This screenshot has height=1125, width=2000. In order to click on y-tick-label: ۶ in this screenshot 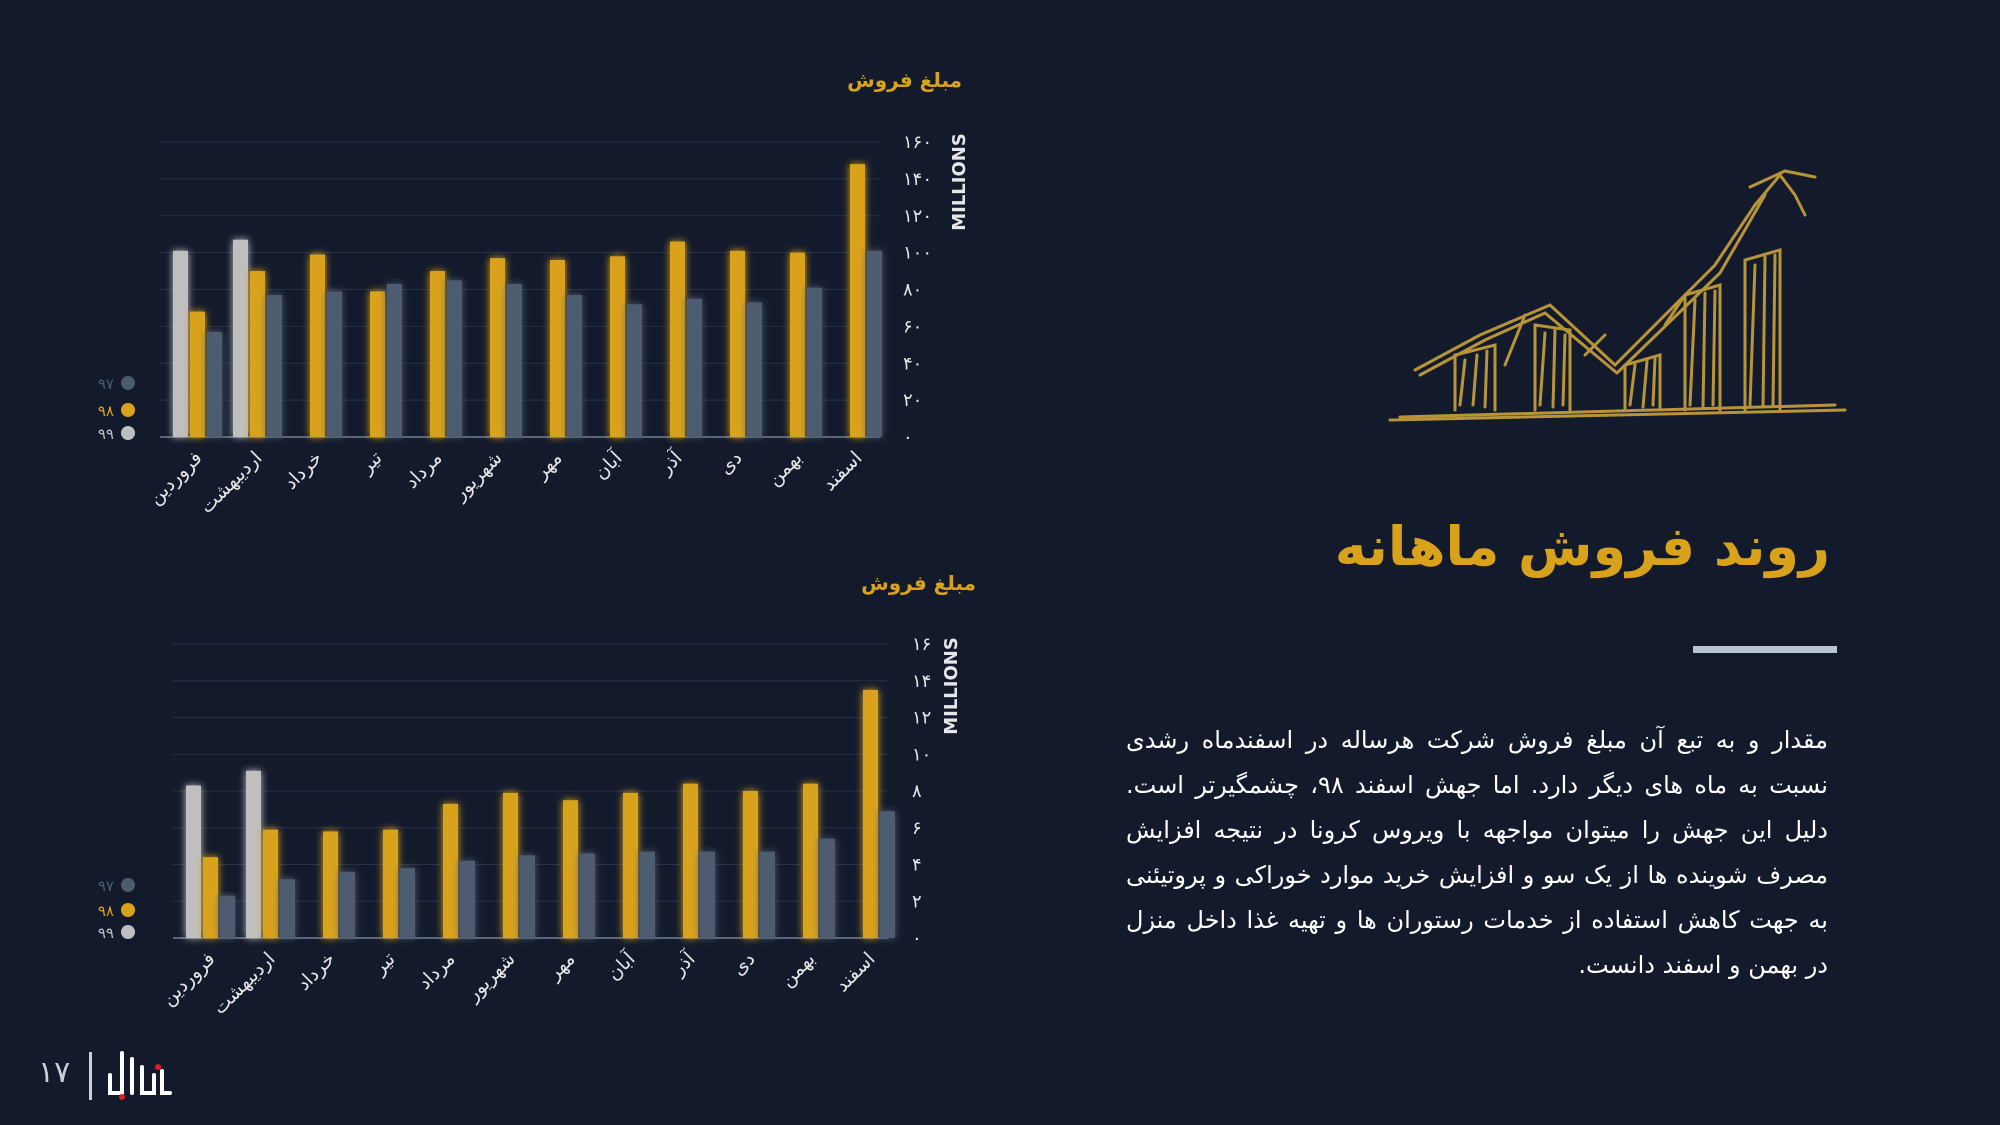, I will do `click(917, 828)`.